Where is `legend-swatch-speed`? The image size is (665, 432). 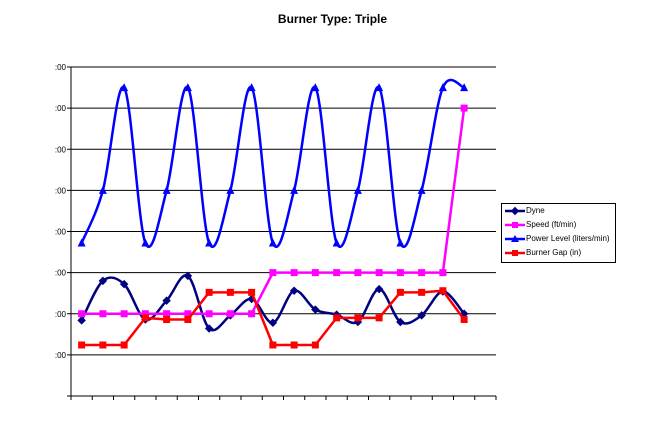
legend-swatch-speed is located at coordinates (515, 225).